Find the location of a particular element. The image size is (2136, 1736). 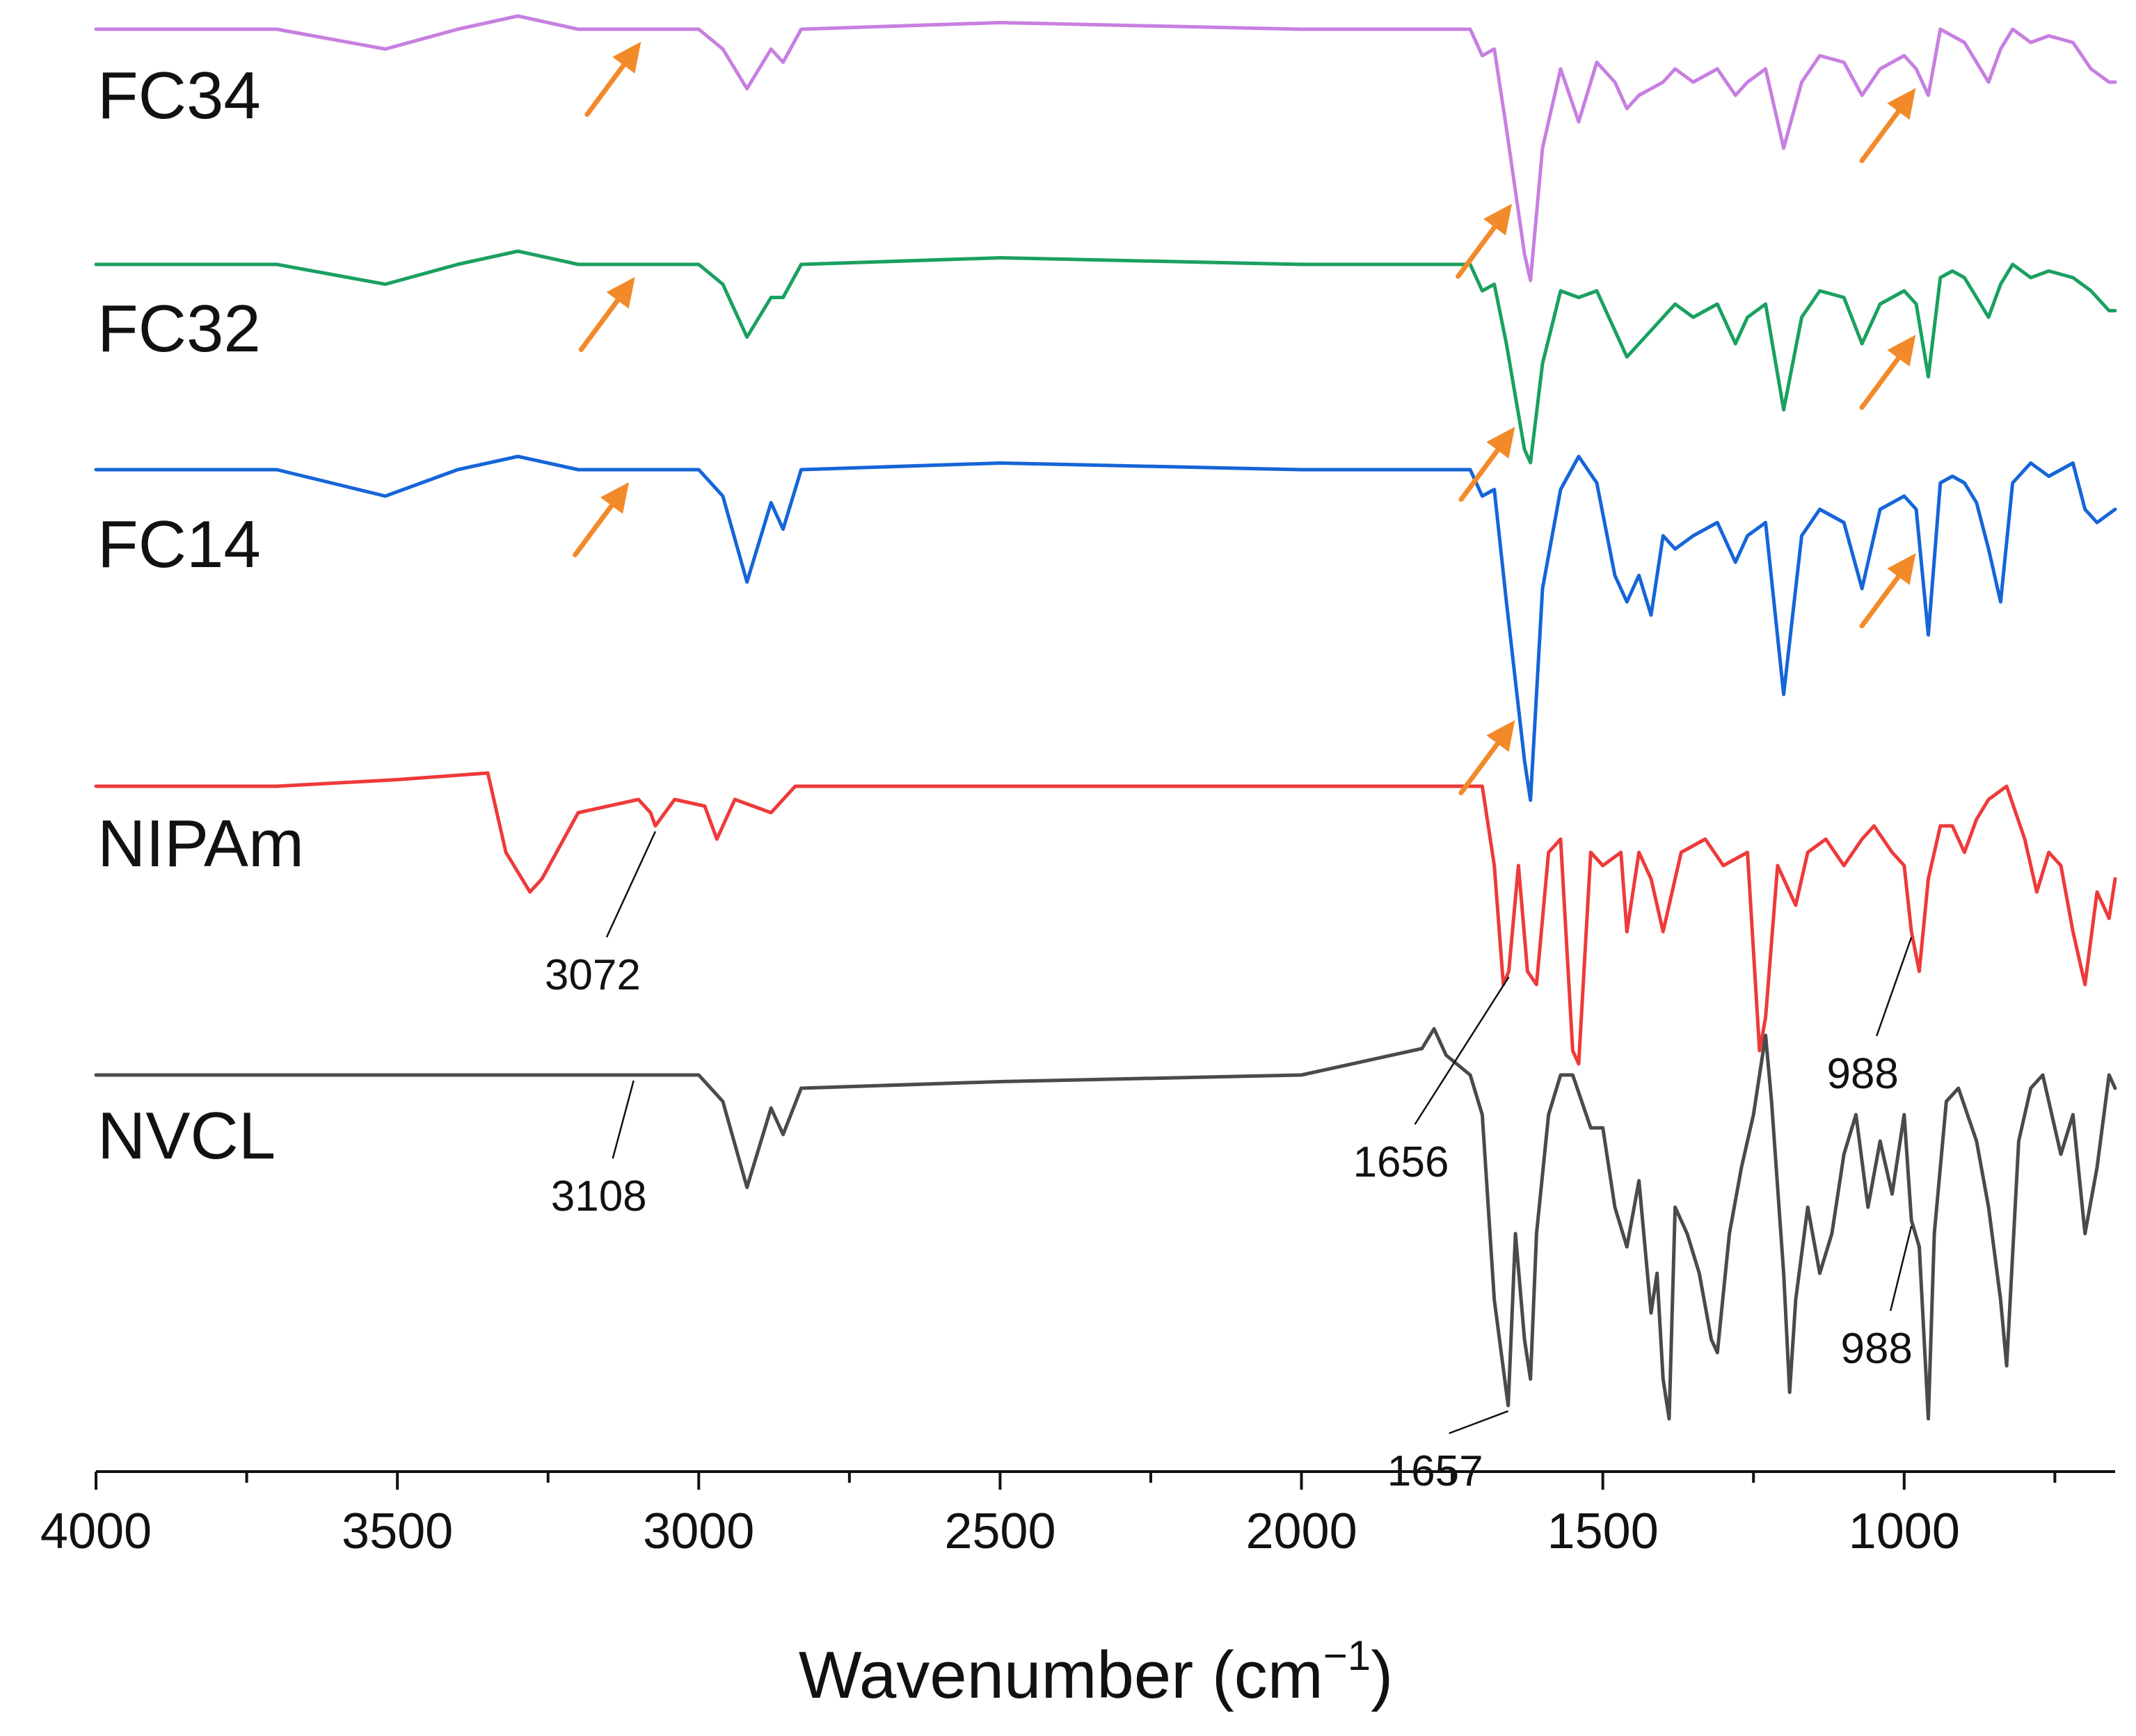

x-axis-title: Wavenumber (cm−1) is located at coordinates (1096, 1672).